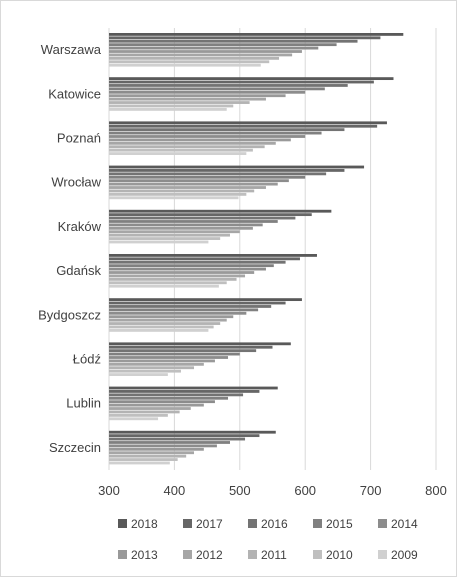 The height and width of the screenshot is (577, 457). Describe the element at coordinates (152, 368) in the screenshot. I see `bar-Łódź-2011` at that location.